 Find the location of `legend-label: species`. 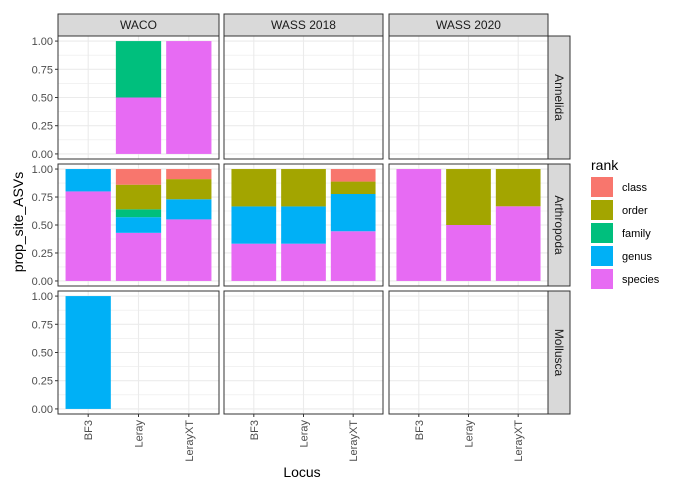

legend-label: species is located at coordinates (641, 280).